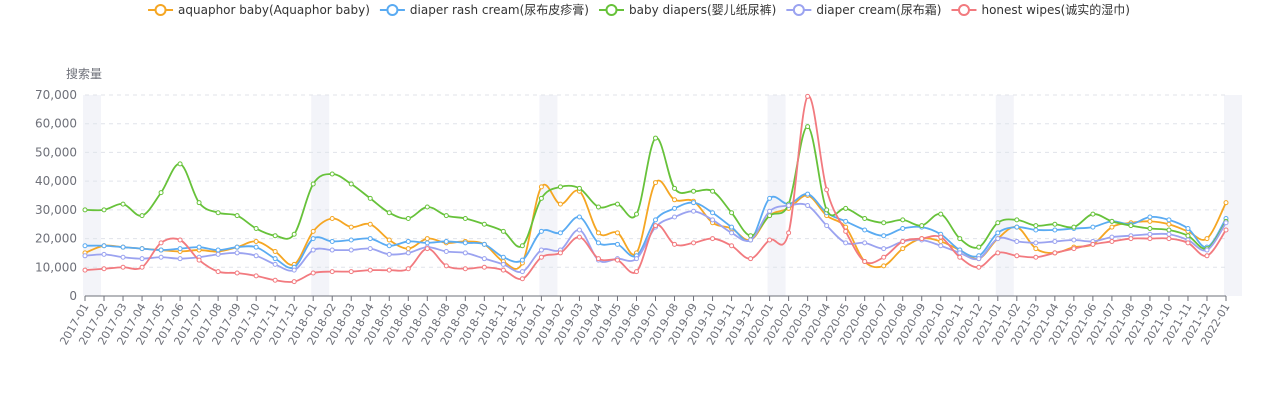  Describe the element at coordinates (56, 124) in the screenshot. I see `y-tick-label: 60,000` at that location.